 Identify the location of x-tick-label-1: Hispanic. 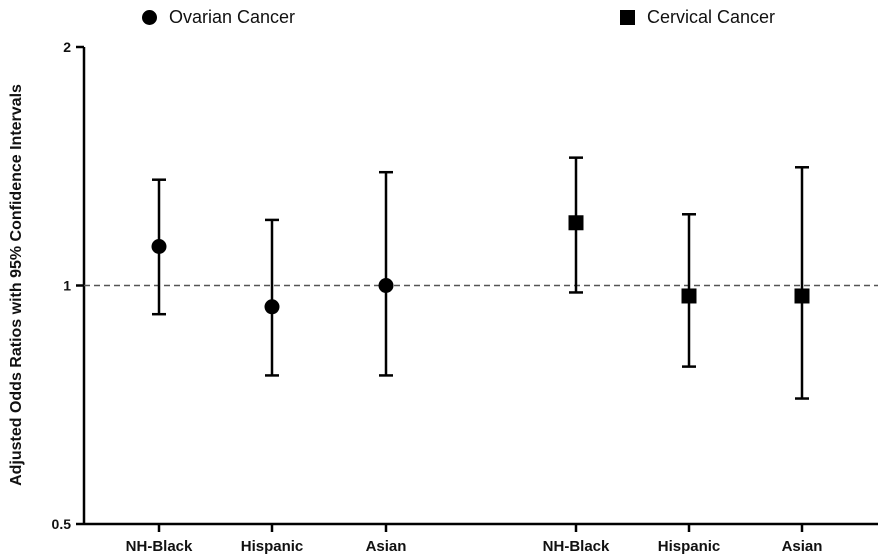
(272, 546).